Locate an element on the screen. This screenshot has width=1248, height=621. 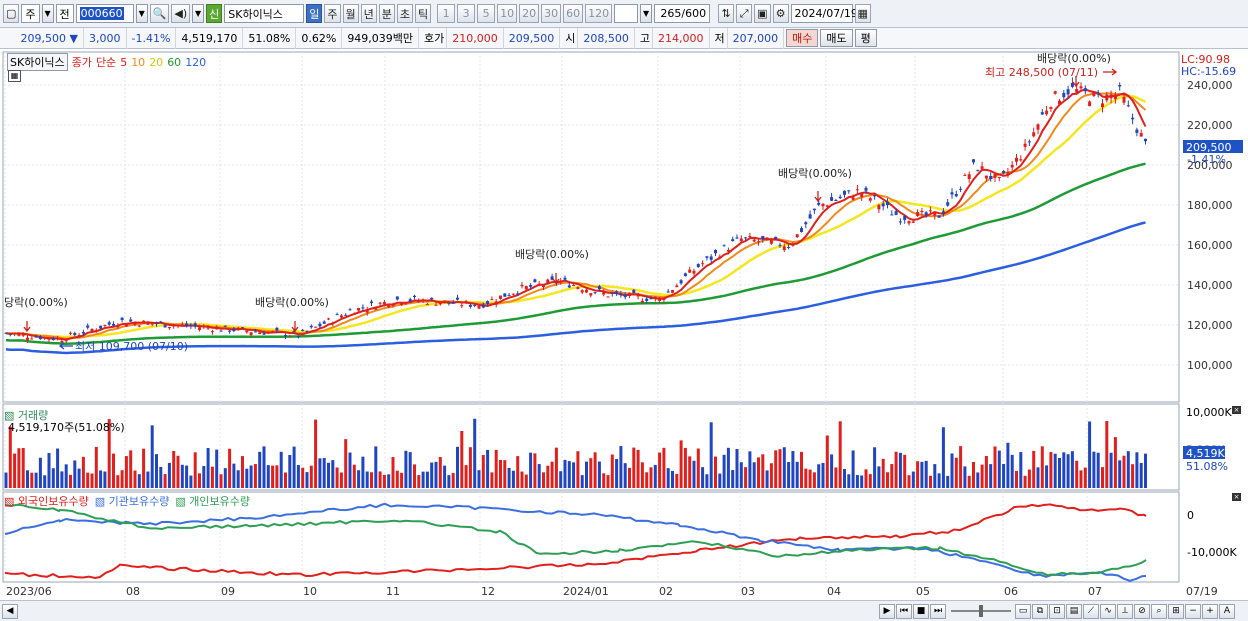
count-field: 265/600 is located at coordinates (682, 13).